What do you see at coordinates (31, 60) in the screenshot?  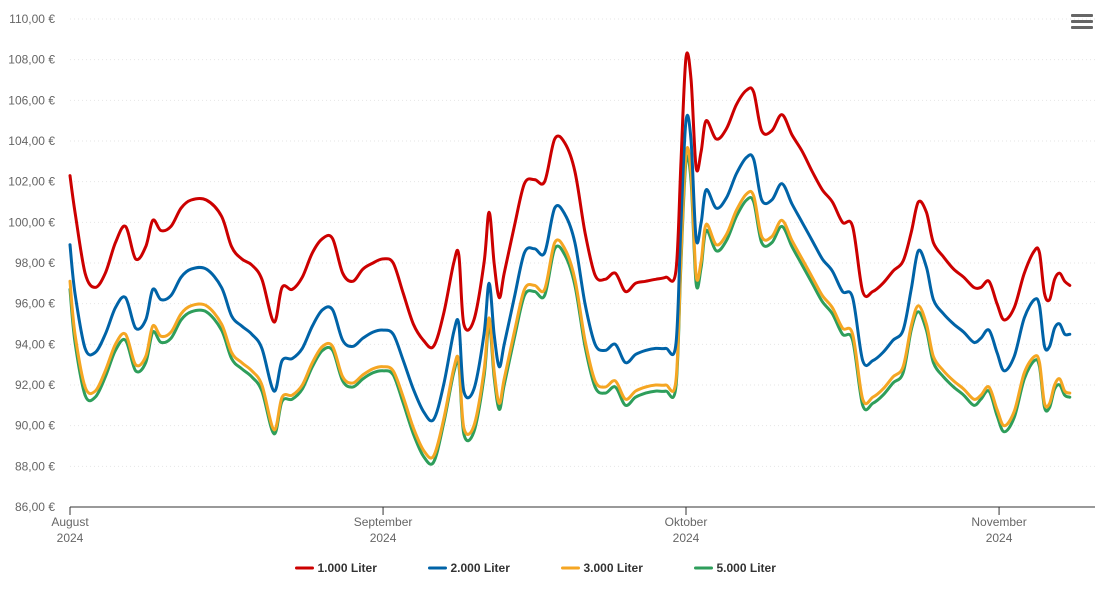 I see `y-tick-label: 108,00 €` at bounding box center [31, 60].